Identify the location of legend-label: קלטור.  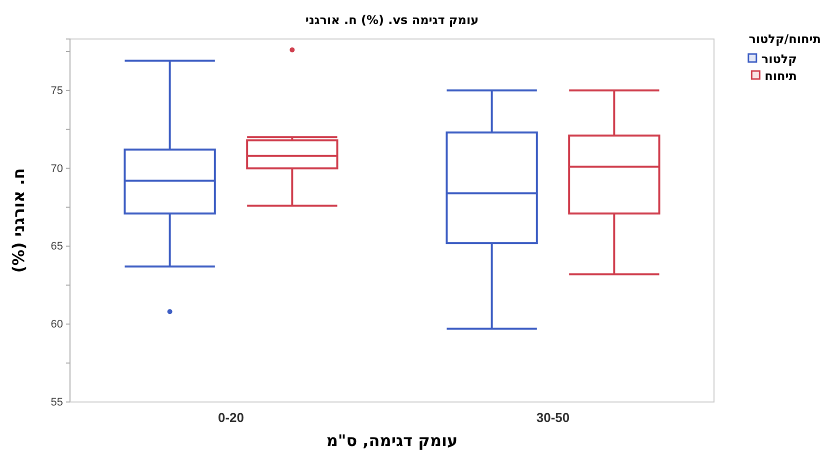
(779, 59).